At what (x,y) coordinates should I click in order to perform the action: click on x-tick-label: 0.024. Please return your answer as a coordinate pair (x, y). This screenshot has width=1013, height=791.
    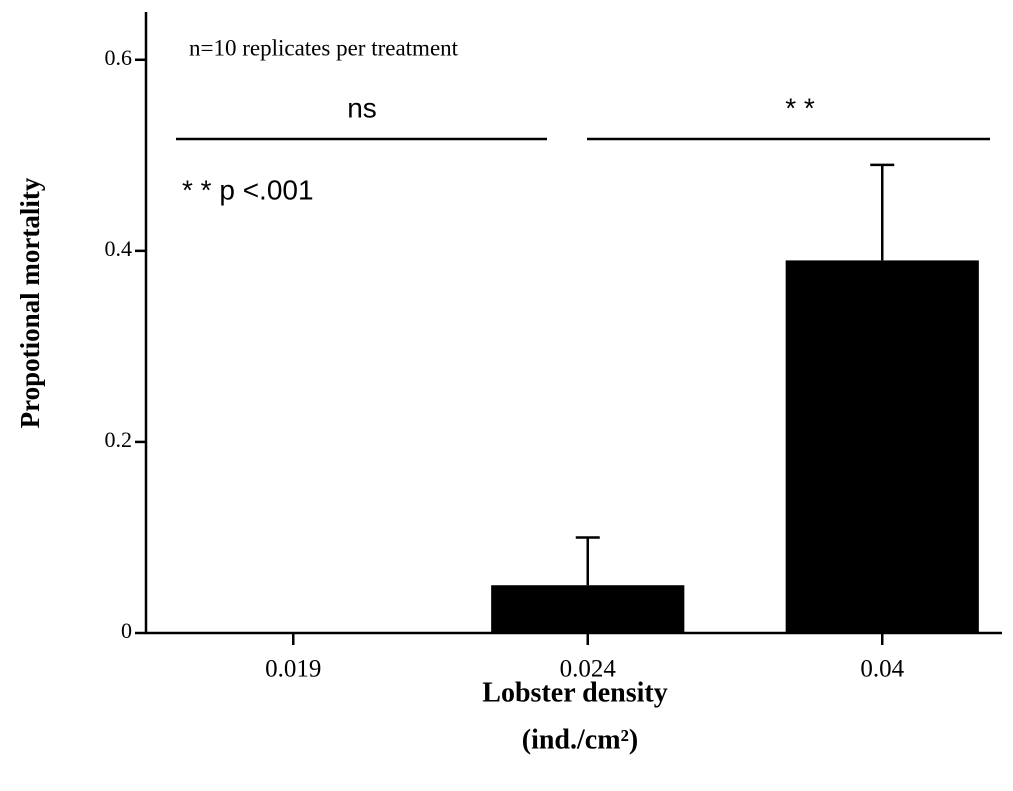
    Looking at the image, I should click on (588, 669).